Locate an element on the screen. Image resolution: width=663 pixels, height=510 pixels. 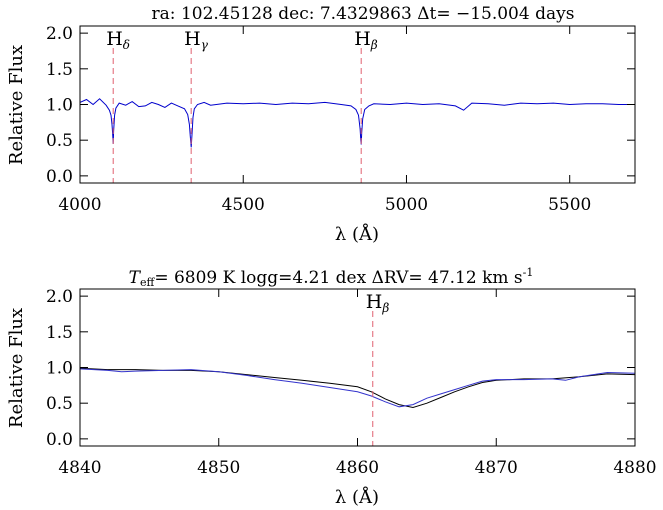
bottom-line-markers: Hβ is located at coordinates (378, 368).